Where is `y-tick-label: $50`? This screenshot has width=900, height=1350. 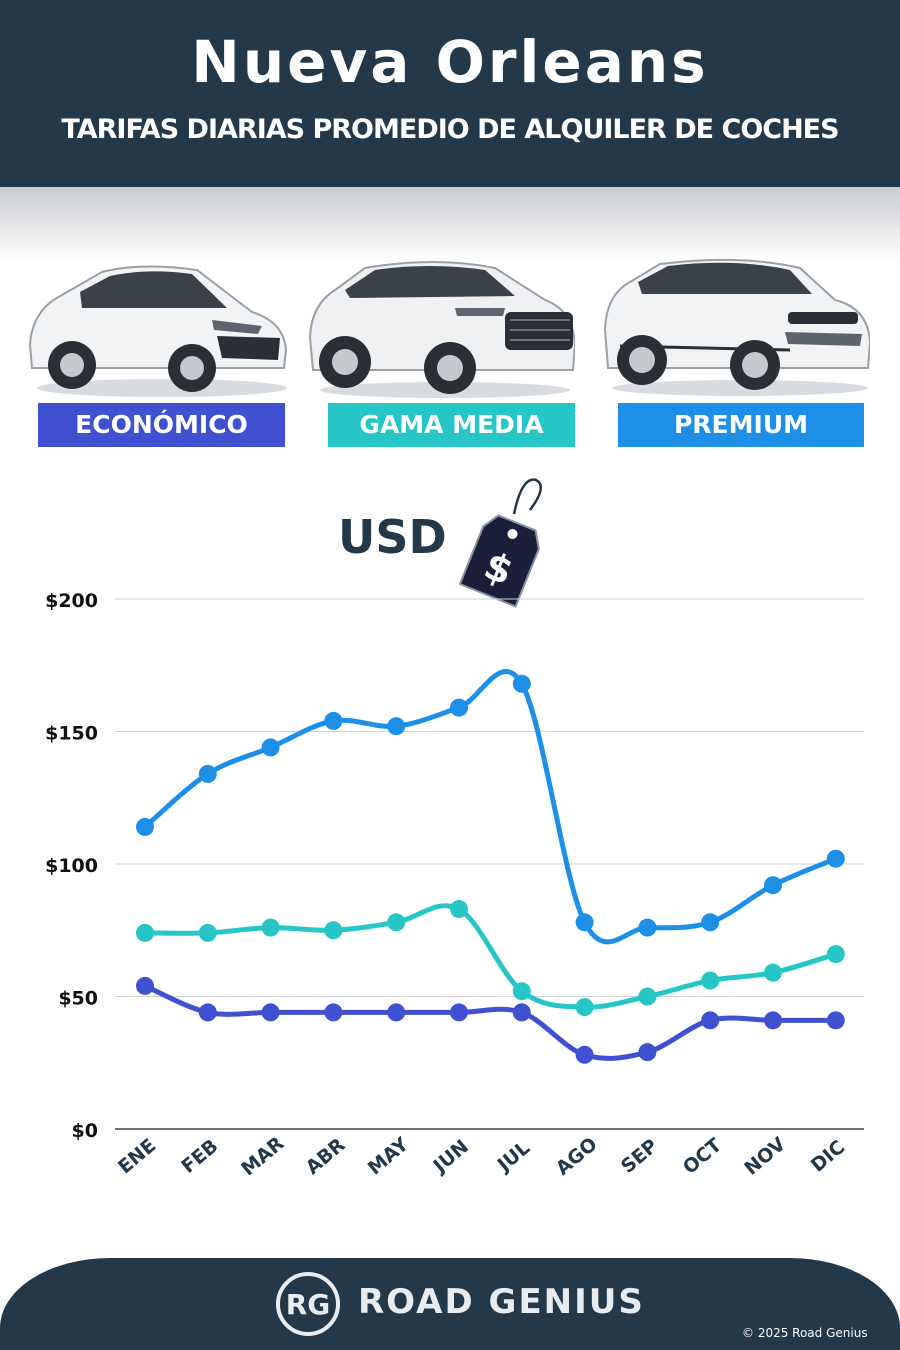
y-tick-label: $50 is located at coordinates (78, 999).